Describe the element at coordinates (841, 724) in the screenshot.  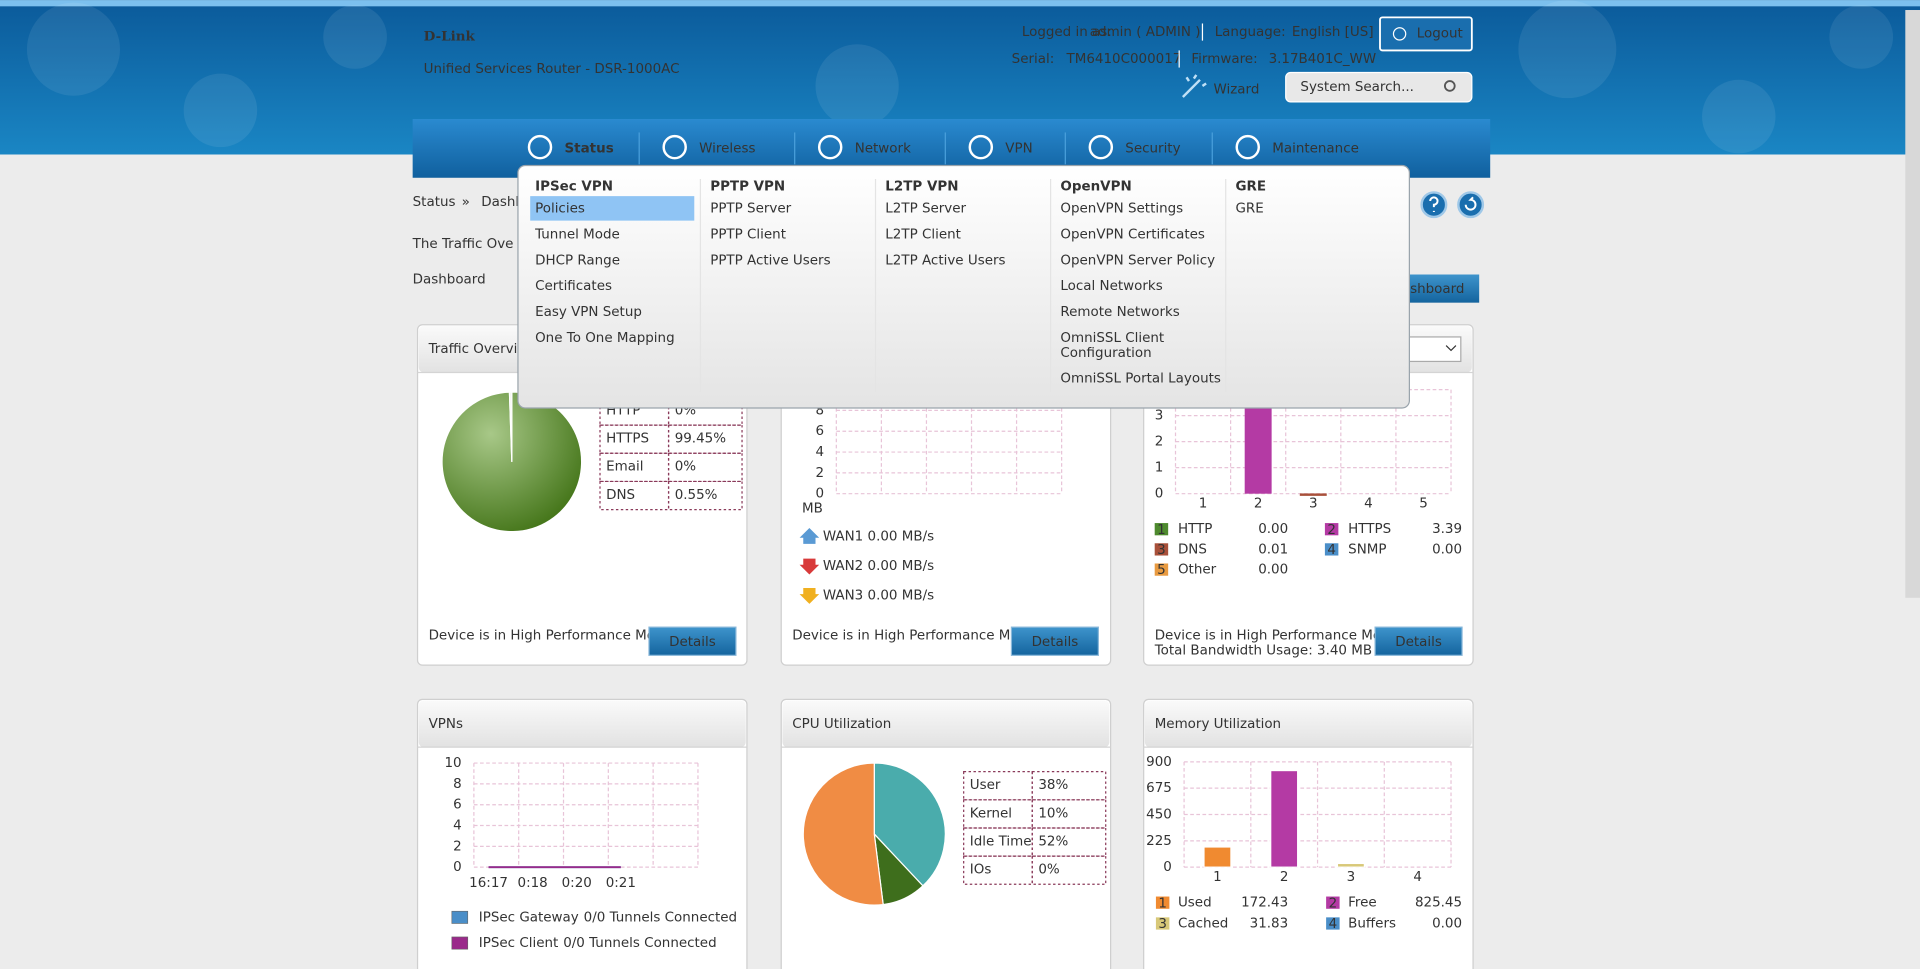
I see `panel-title: CPU Utilization` at that location.